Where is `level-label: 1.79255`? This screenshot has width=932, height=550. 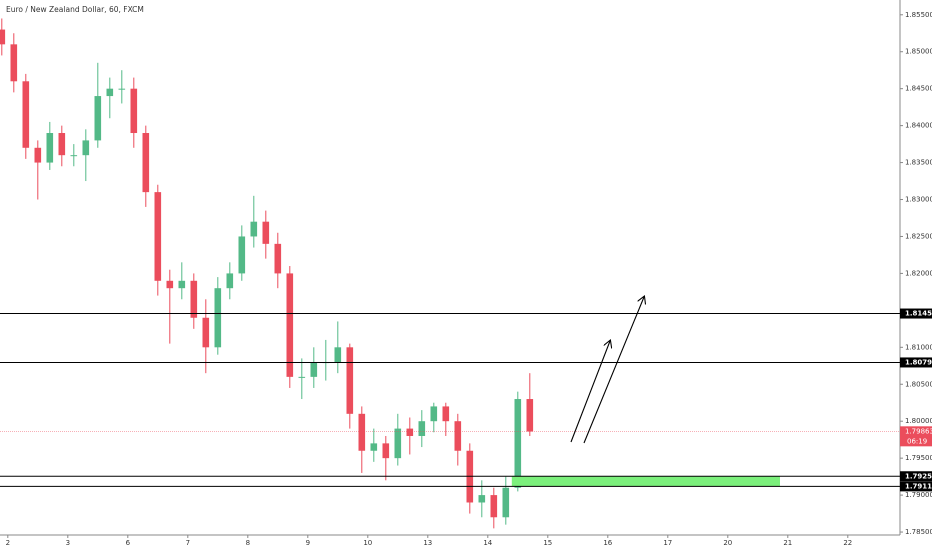 level-label: 1.79255 is located at coordinates (918, 476).